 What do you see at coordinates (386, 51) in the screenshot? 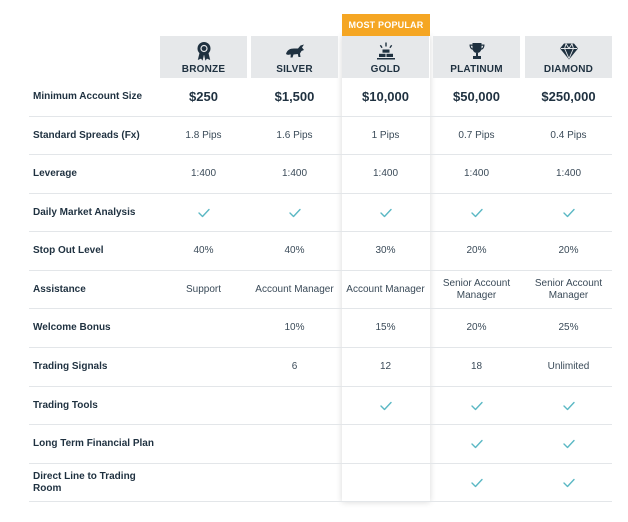
I see `gold-bars-icon` at bounding box center [386, 51].